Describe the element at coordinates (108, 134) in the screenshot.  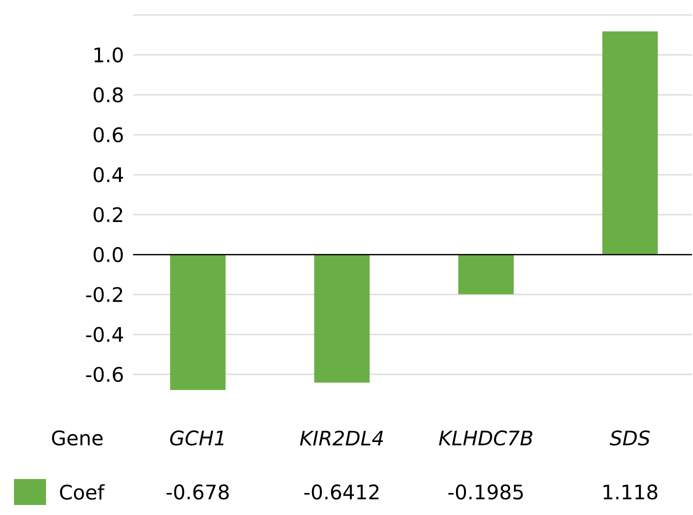
I see `y-tick-label: 0.6` at that location.